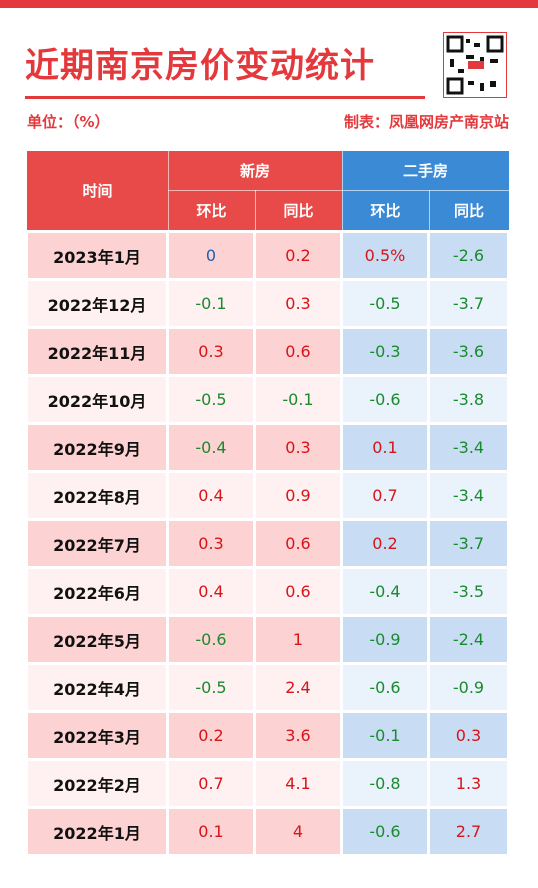  Describe the element at coordinates (269, 4) in the screenshot. I see `top-bar` at that location.